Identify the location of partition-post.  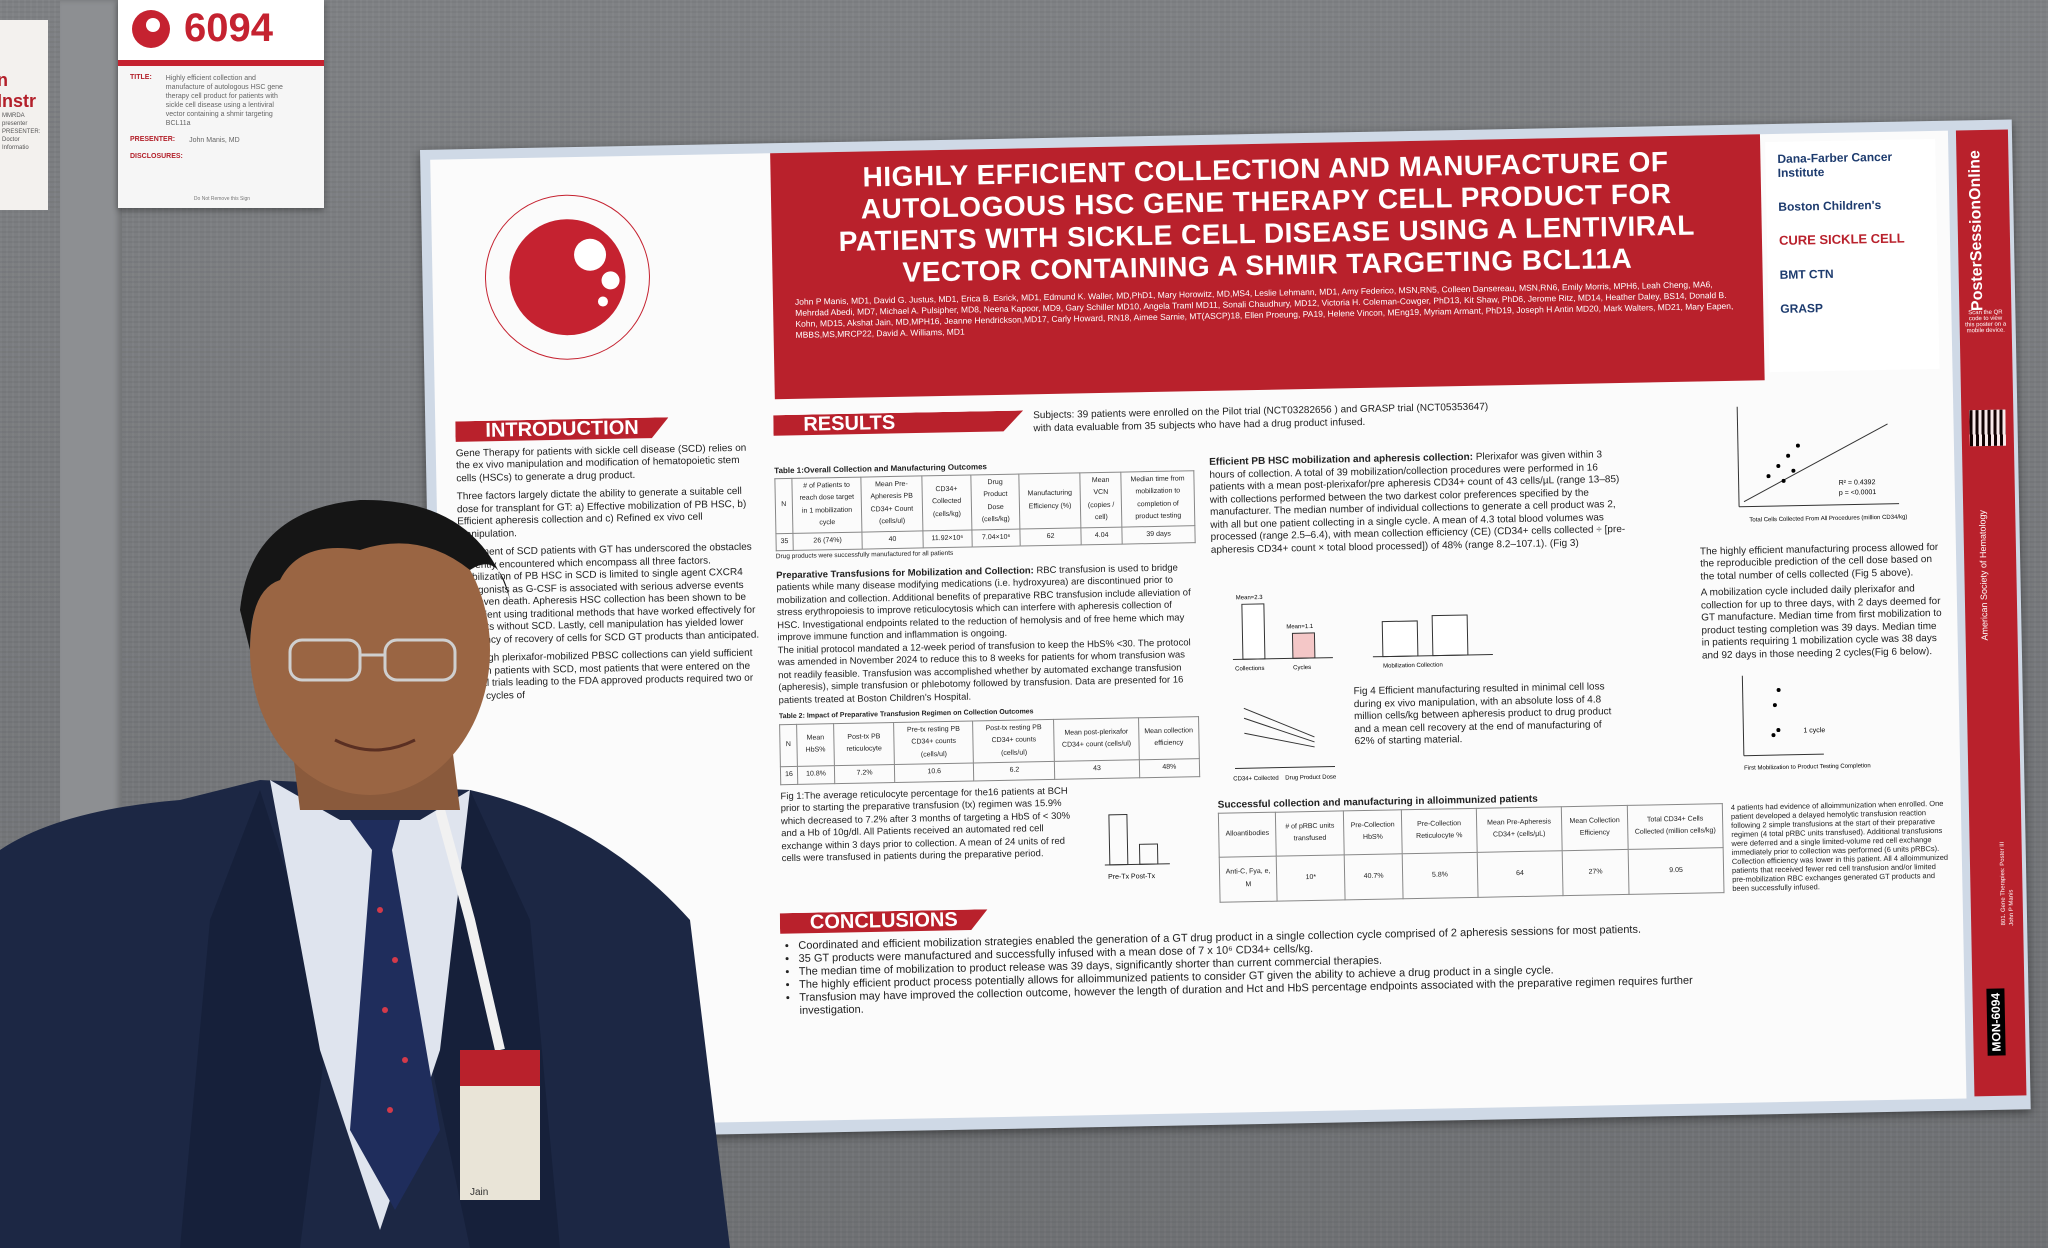
(91, 430).